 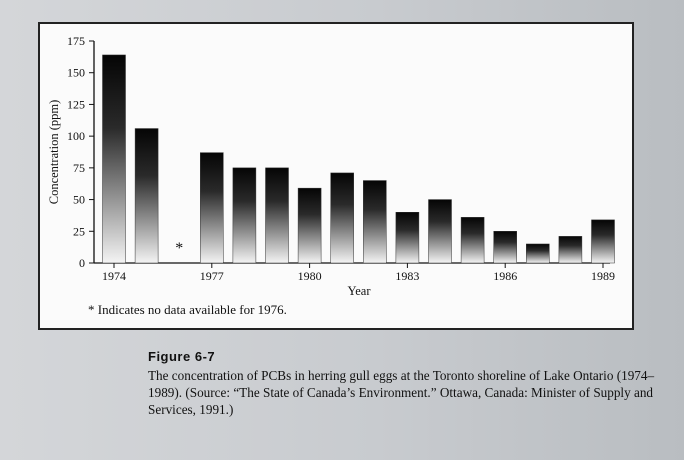 I want to click on y-tick-label: 75, so click(x=79, y=168).